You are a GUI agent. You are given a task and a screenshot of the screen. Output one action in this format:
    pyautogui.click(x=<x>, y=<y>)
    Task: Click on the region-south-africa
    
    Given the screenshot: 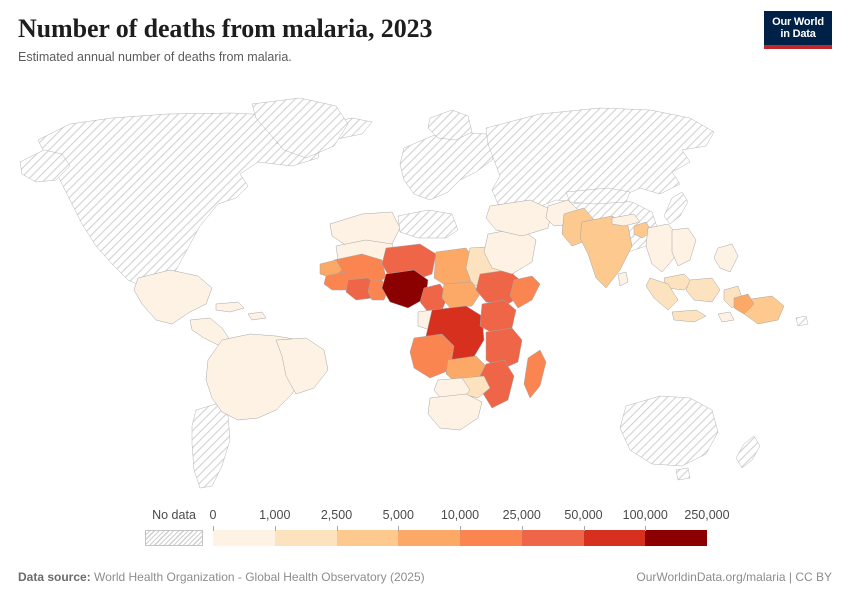 What is the action you would take?
    pyautogui.click(x=455, y=412)
    